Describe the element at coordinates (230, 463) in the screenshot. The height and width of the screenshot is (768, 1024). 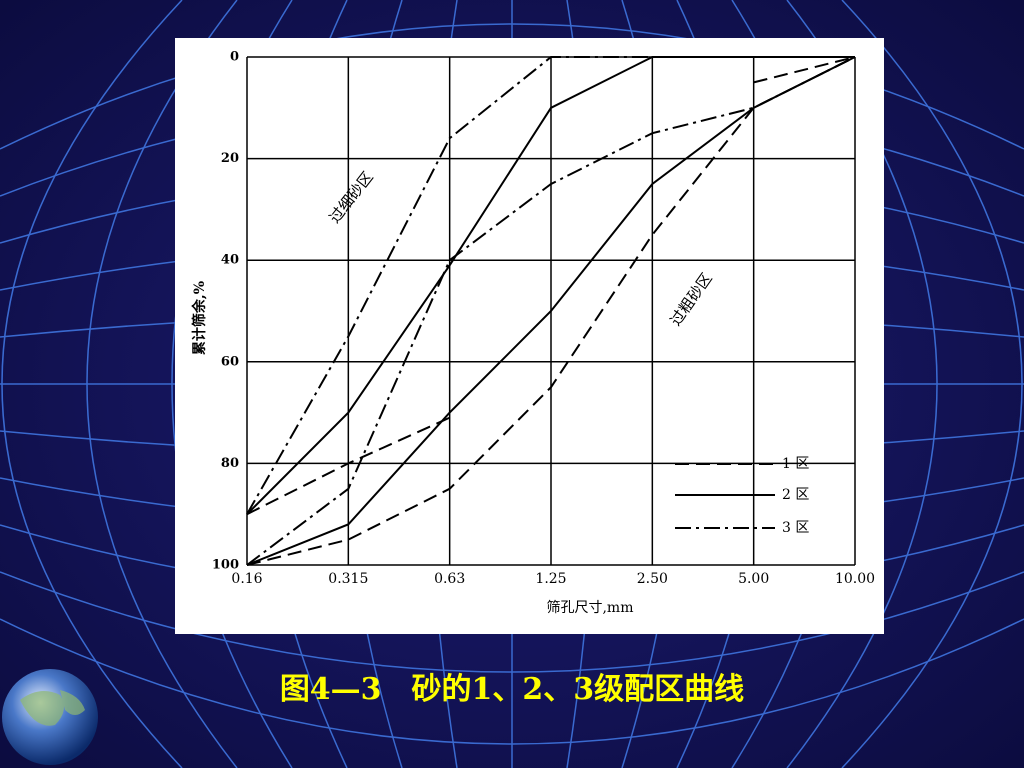
I see `y-tick-label: 80` at that location.